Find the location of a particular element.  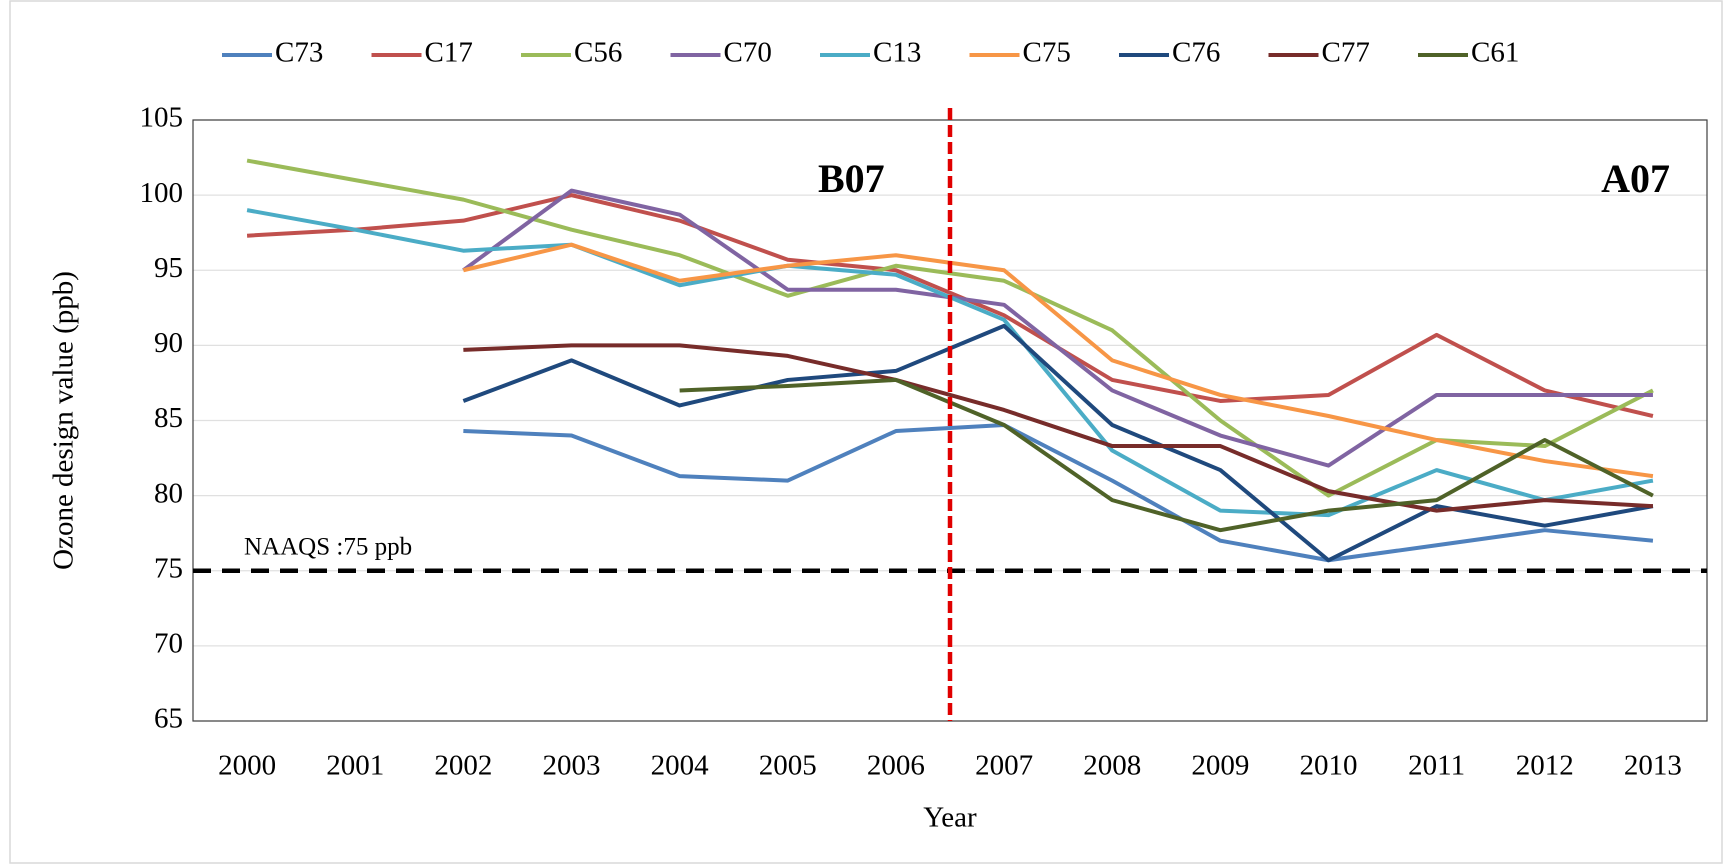

y-tick-label: 90 is located at coordinates (168, 343).